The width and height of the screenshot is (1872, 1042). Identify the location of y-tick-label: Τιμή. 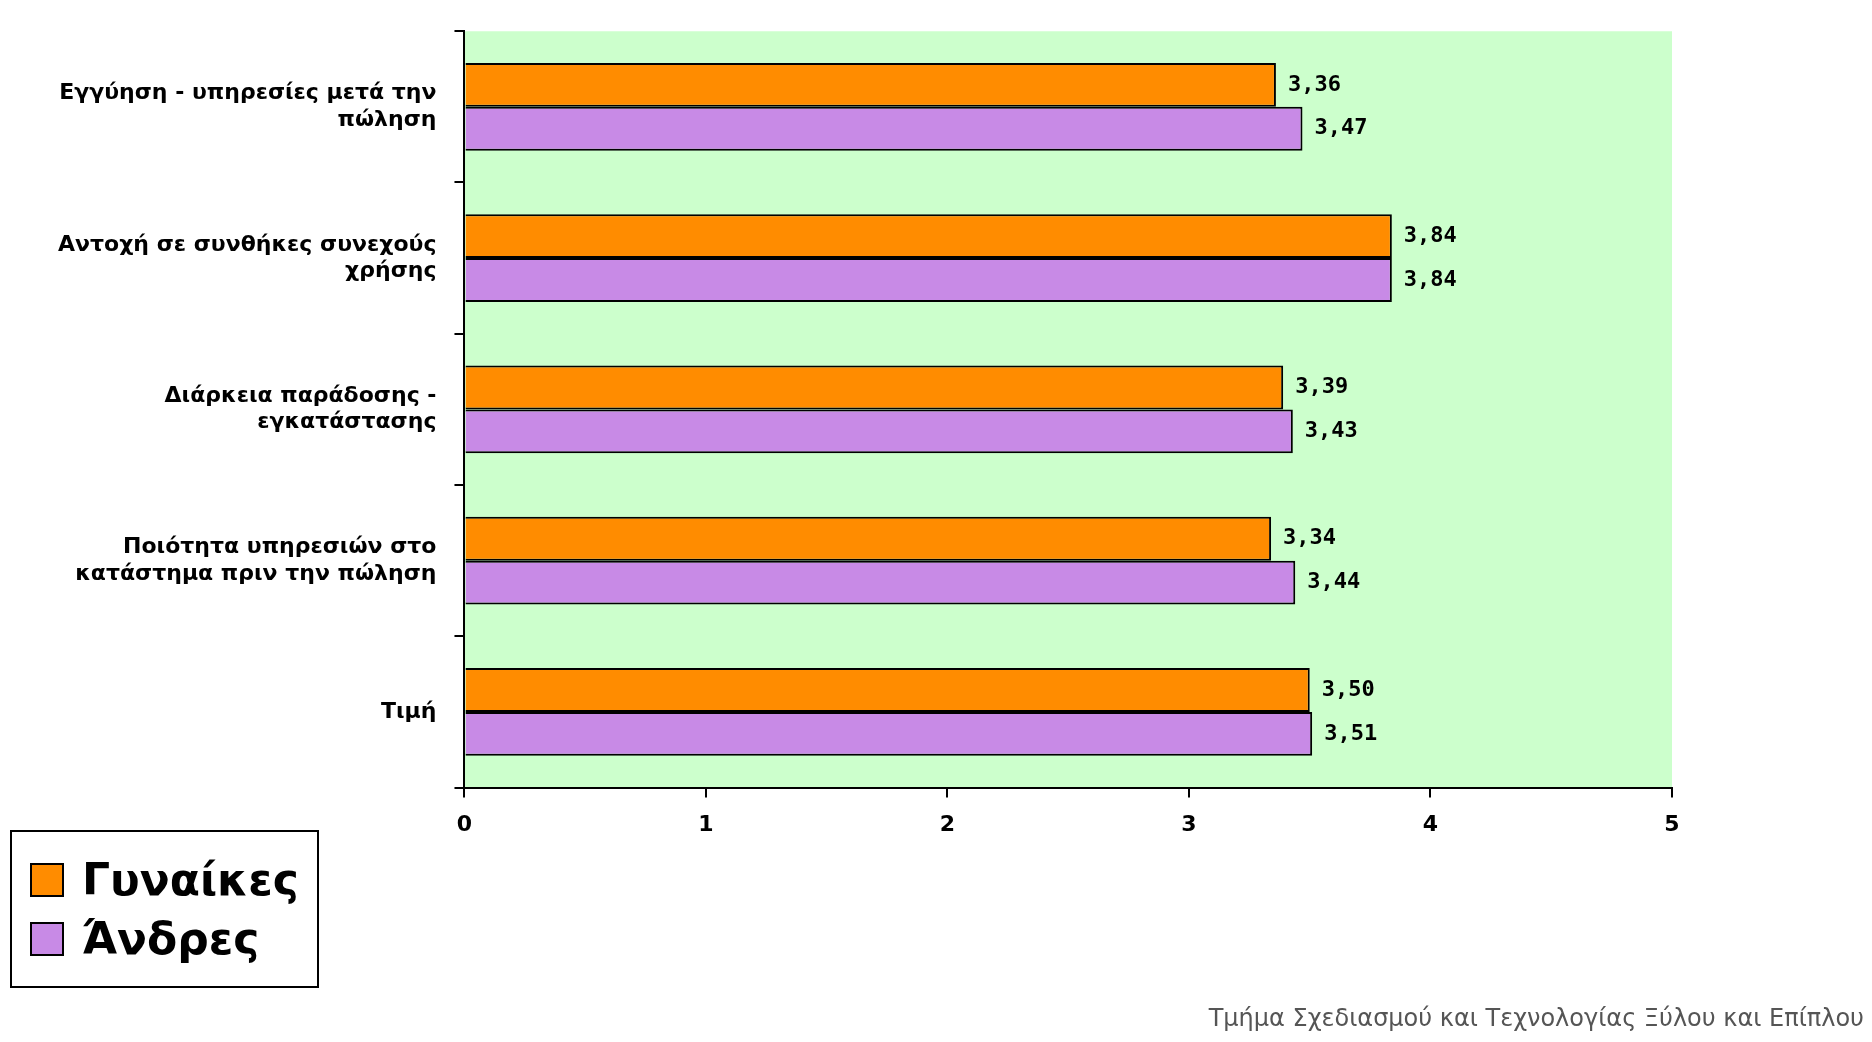
(409, 710).